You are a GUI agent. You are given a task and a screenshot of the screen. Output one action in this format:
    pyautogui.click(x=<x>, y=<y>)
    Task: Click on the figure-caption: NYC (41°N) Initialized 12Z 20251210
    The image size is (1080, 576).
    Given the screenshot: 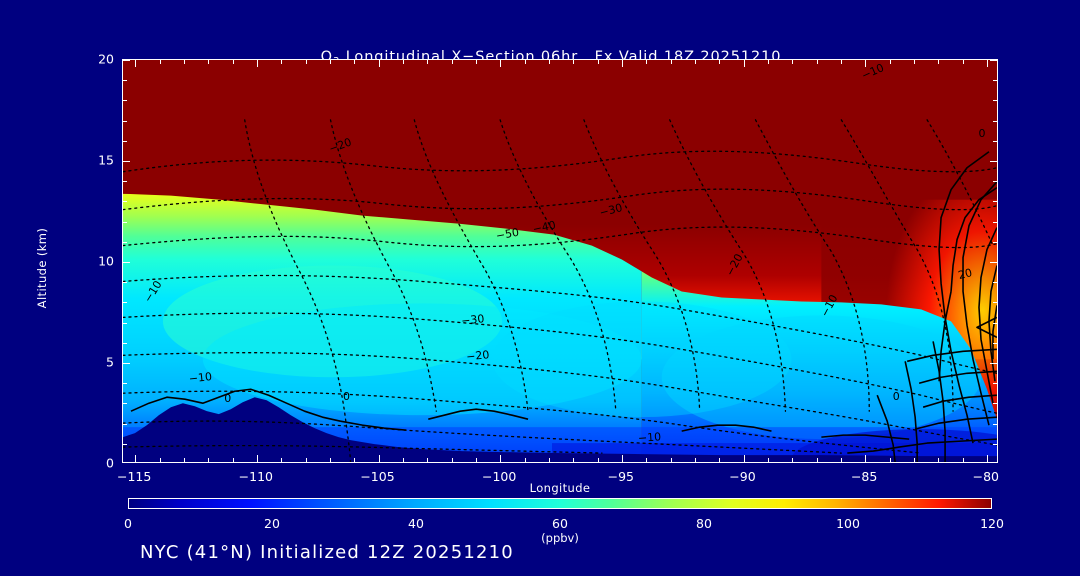 What is the action you would take?
    pyautogui.click(x=327, y=552)
    